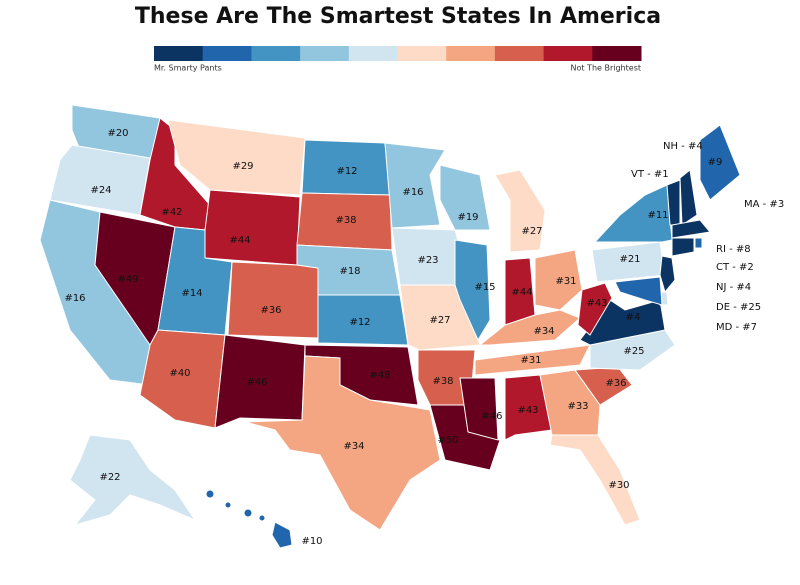 The width and height of the screenshot is (800, 585). Describe the element at coordinates (736, 327) in the screenshot. I see `state-label: MD - #7` at that location.